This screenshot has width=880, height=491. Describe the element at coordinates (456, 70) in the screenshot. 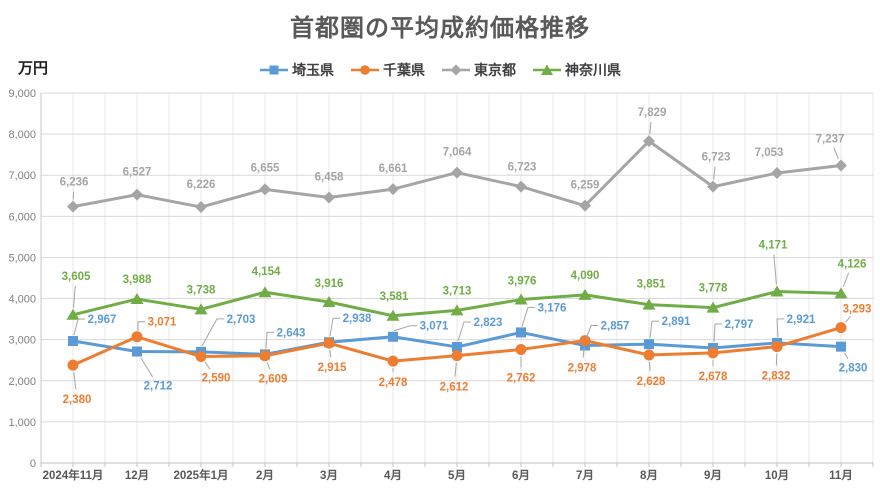

I see `diamond-marker-icon` at that location.